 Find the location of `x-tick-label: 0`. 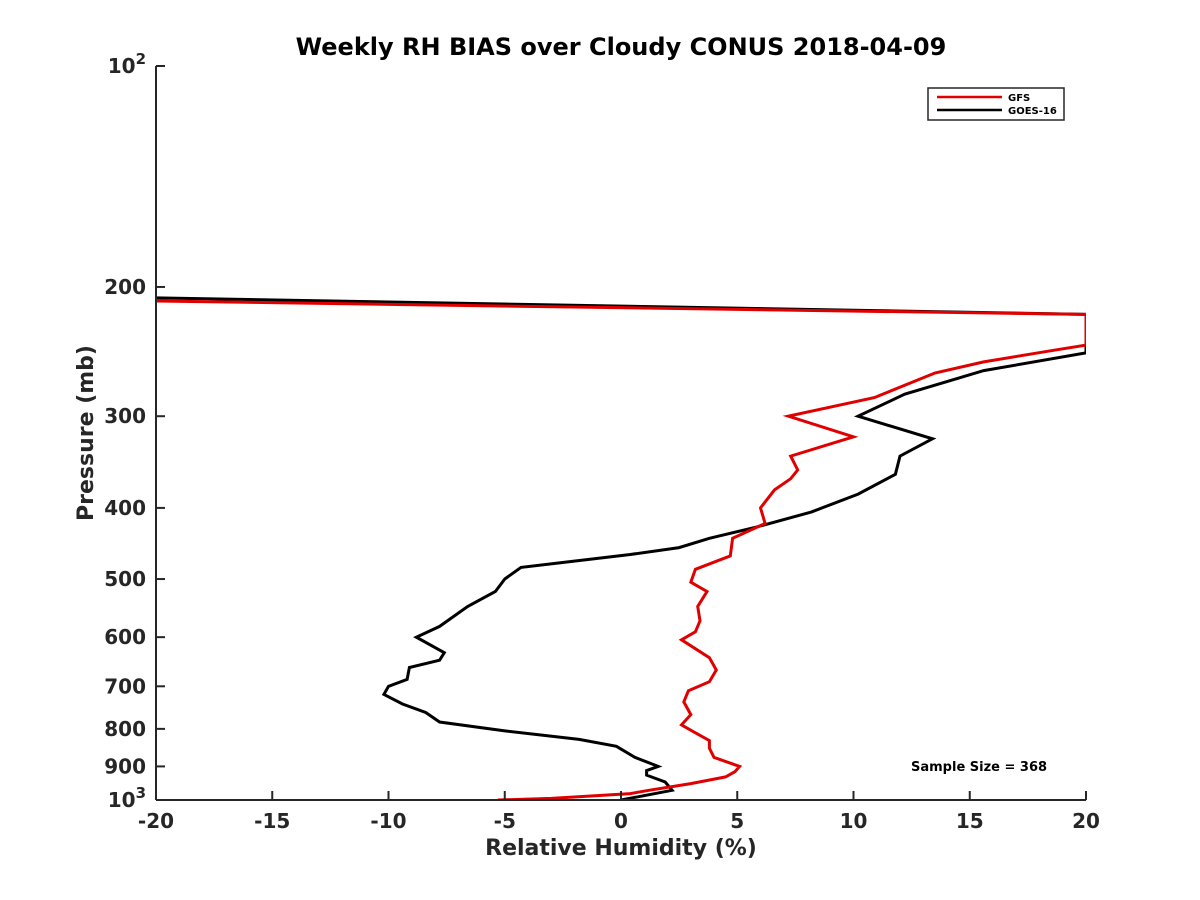

x-tick-label: 0 is located at coordinates (621, 821).